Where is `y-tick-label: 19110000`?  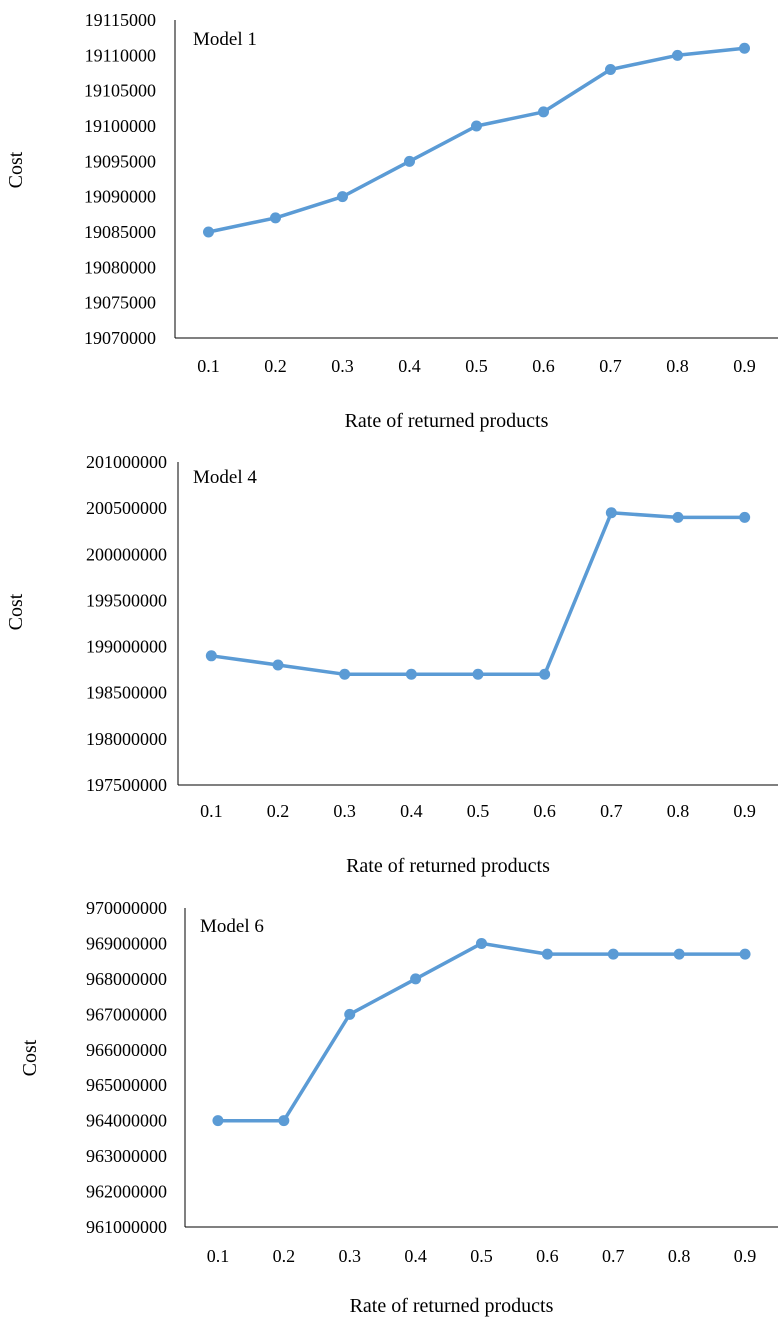 y-tick-label: 19110000 is located at coordinates (120, 55).